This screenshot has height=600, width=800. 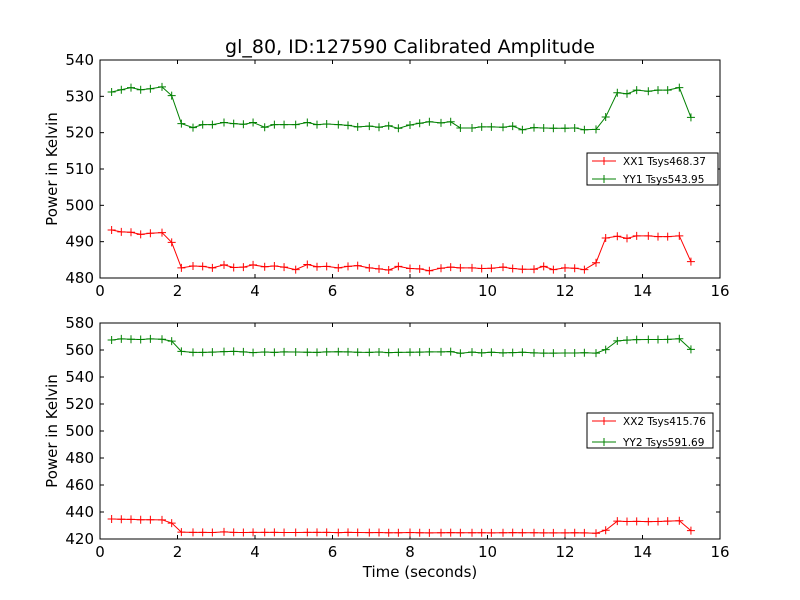 What do you see at coordinates (649, 422) in the screenshot?
I see `legend-entry: XX2 Tsys415.76` at bounding box center [649, 422].